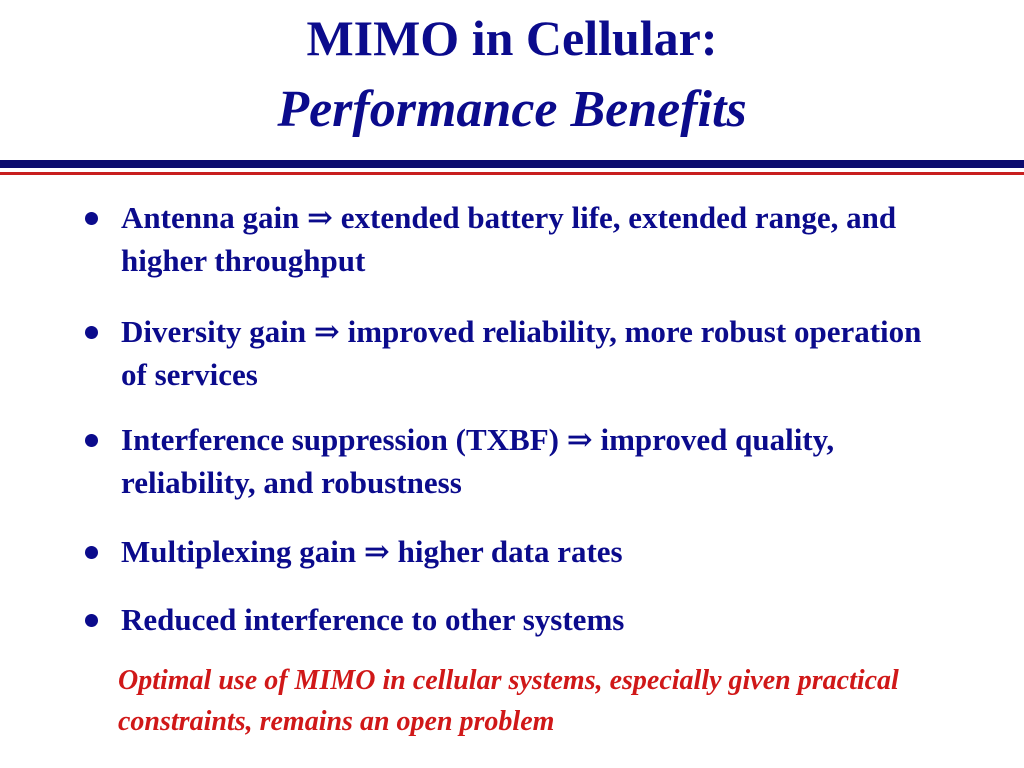  I want to click on slide-subtitle: Performance Benefits, so click(512, 109).